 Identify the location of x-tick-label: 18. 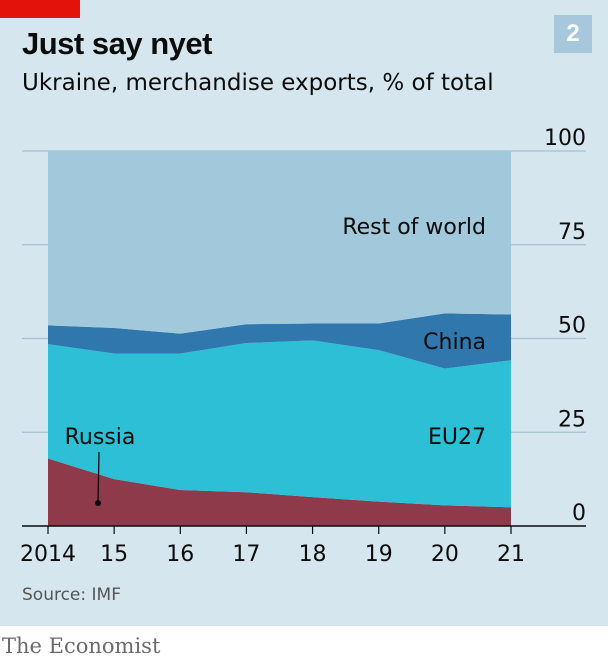
(313, 554).